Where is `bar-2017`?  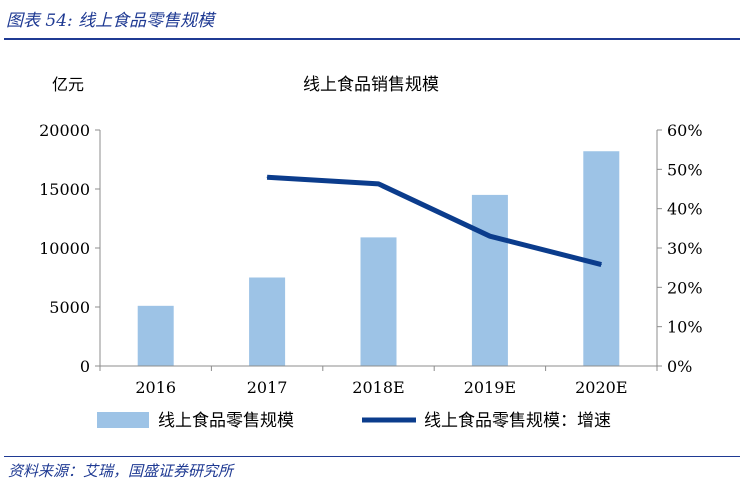
bar-2017 is located at coordinates (267, 321).